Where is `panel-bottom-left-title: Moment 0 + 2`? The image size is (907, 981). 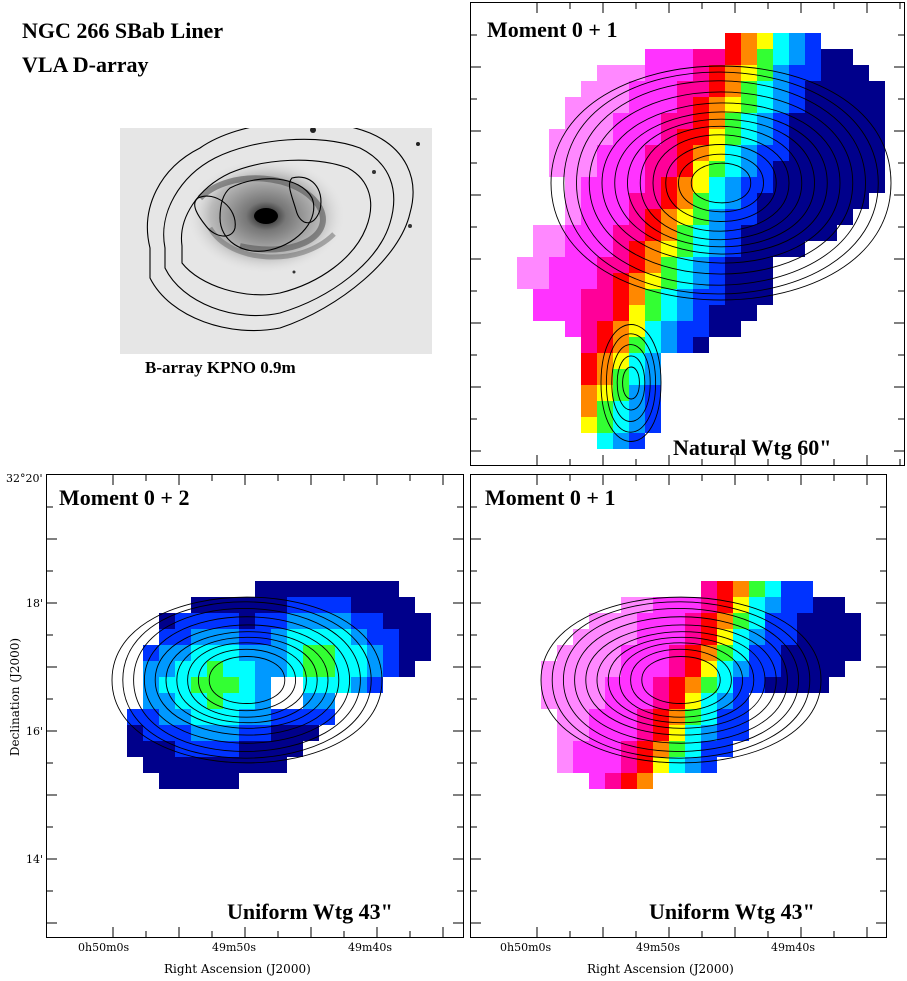 panel-bottom-left-title: Moment 0 + 2 is located at coordinates (124, 497).